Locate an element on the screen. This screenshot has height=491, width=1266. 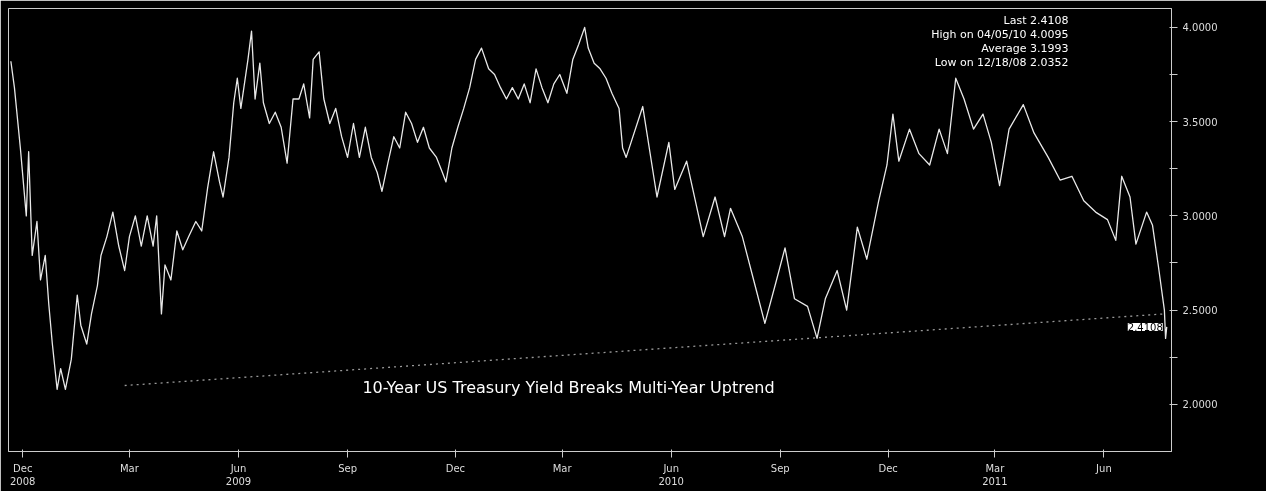
x-tick-label: Jun 2009 is located at coordinates (238, 474).